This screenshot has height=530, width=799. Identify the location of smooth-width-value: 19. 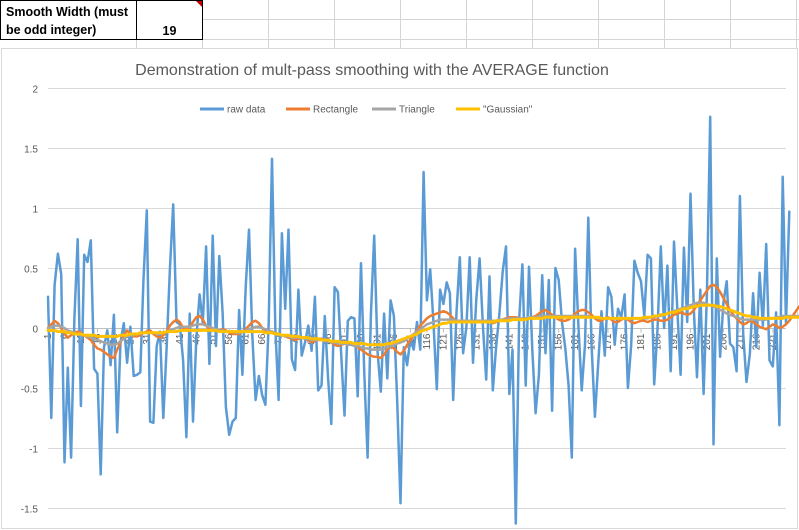
(169, 31).